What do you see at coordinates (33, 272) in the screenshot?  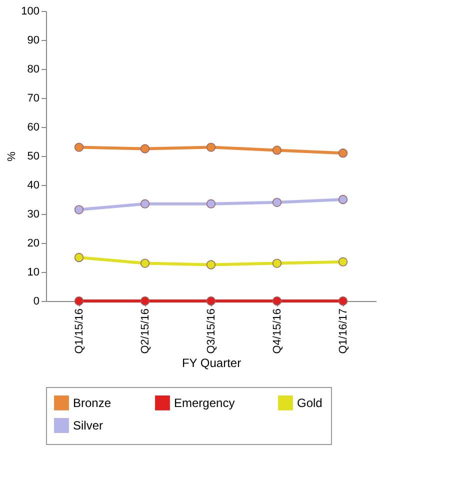 I see `y-tick-label: 10` at bounding box center [33, 272].